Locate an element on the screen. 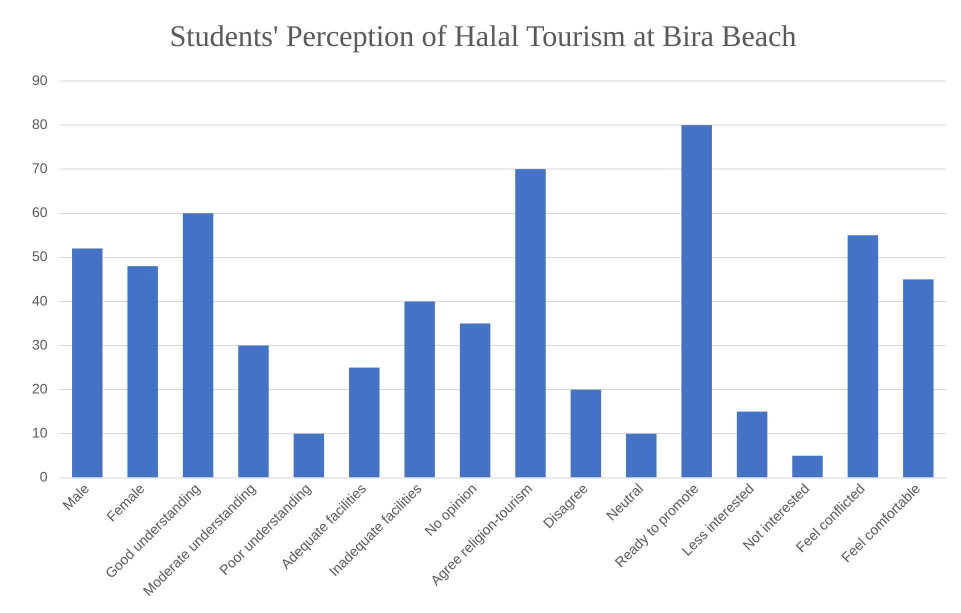  y-tick-label: 50 is located at coordinates (40, 256).